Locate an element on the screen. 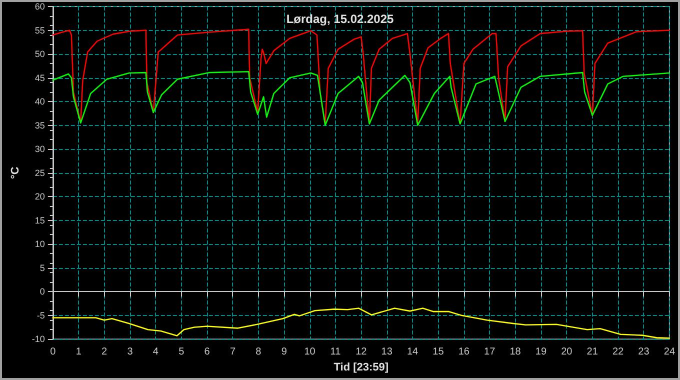  x-tick-label: 12 is located at coordinates (362, 352).